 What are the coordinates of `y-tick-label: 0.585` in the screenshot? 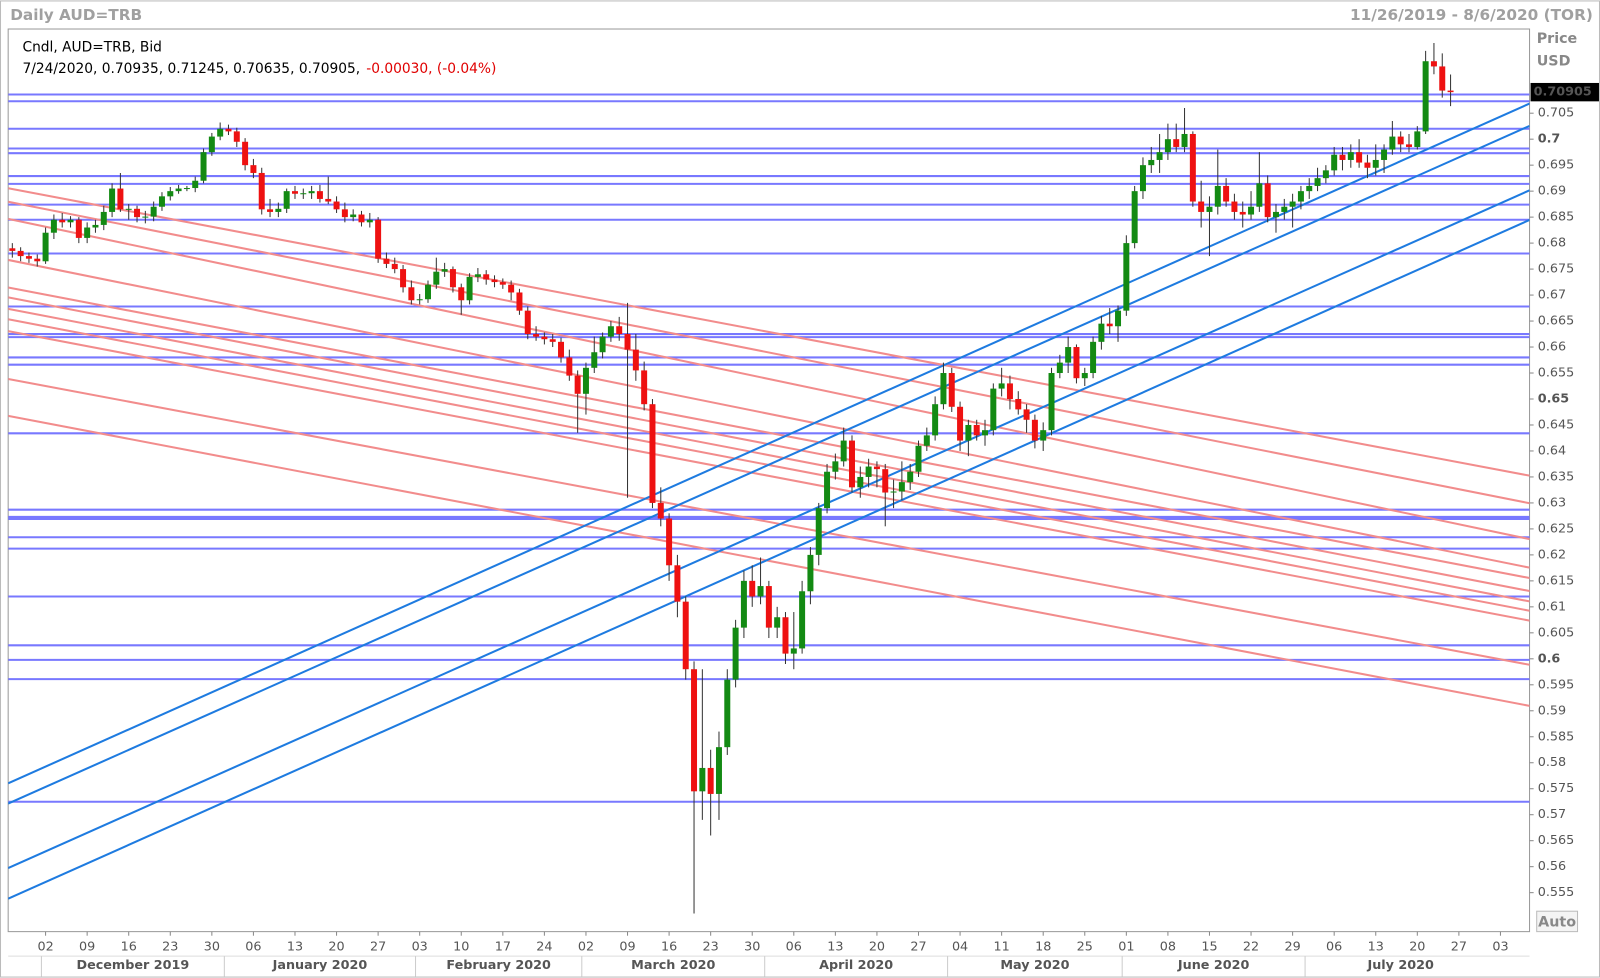 It's located at (1556, 736).